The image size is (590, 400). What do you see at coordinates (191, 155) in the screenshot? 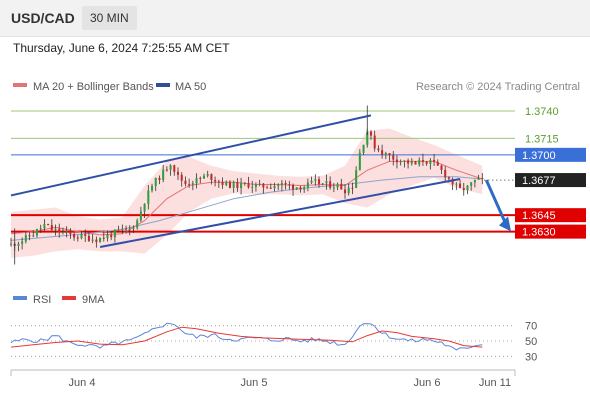
I see `channel-upper-line` at bounding box center [191, 155].